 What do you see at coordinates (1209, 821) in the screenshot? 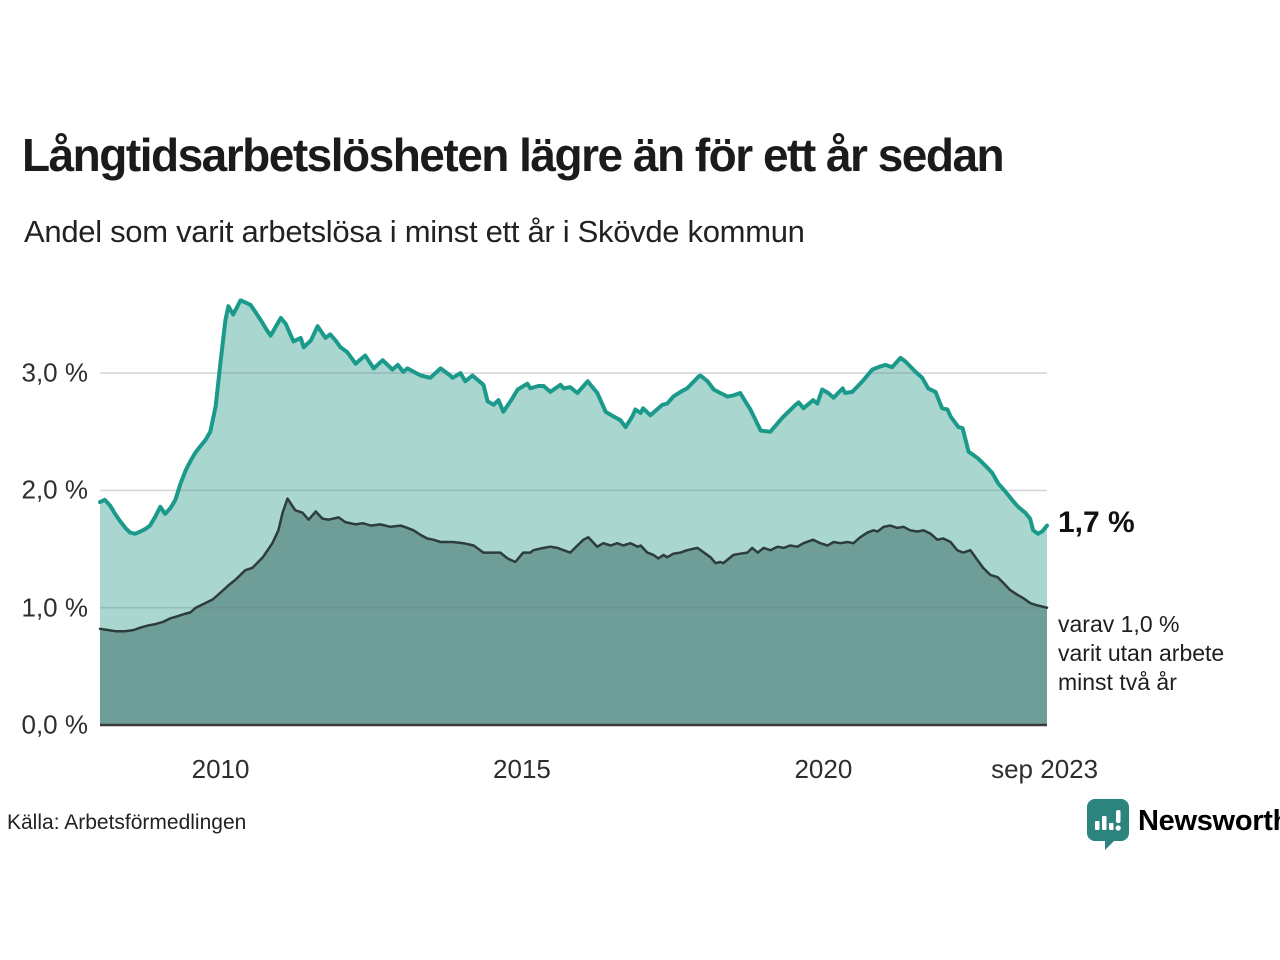
I see `newsworthy-brand-text: Newsworthy` at bounding box center [1209, 821].